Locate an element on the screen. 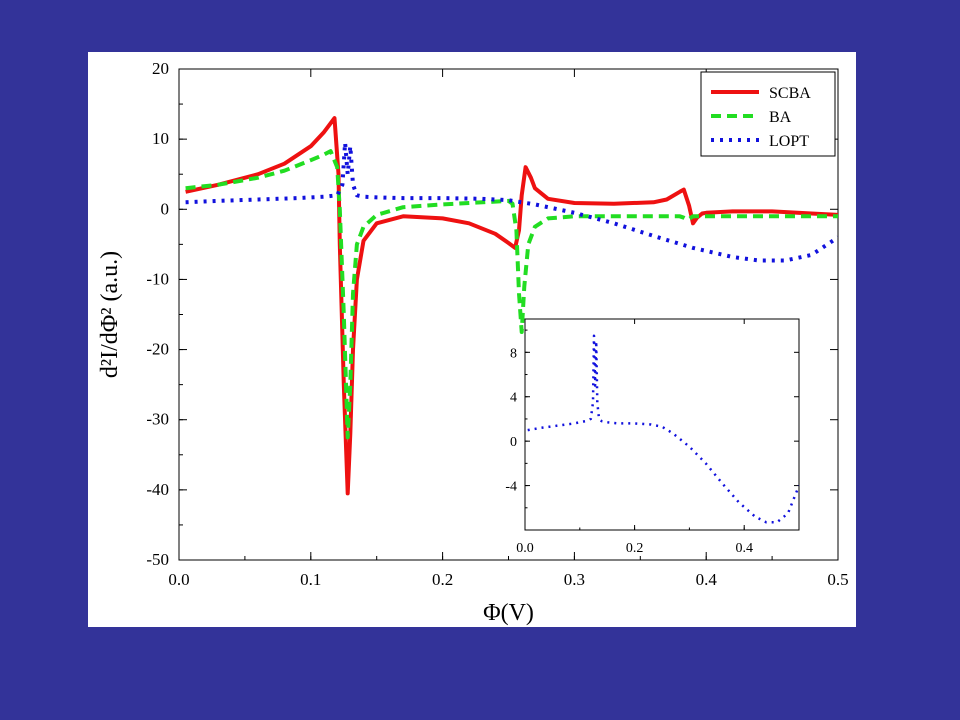 The width and height of the screenshot is (960, 720). main-y-tick-label: -50 is located at coordinates (157, 559).